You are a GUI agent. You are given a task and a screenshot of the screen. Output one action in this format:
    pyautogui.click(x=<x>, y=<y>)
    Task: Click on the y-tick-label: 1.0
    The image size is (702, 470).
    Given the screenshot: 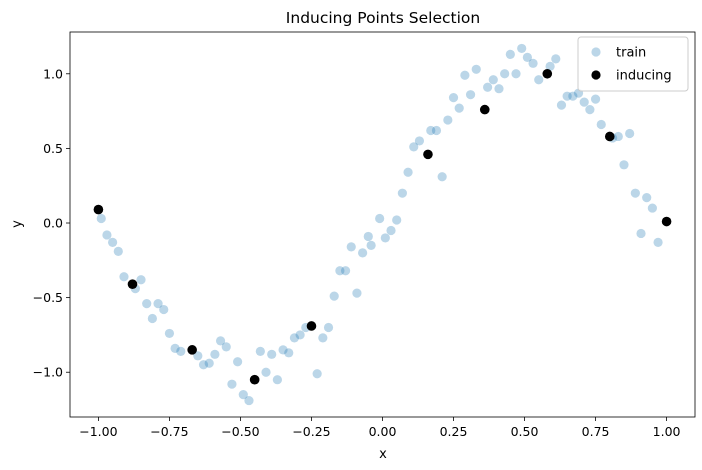 What is the action you would take?
    pyautogui.click(x=53, y=73)
    